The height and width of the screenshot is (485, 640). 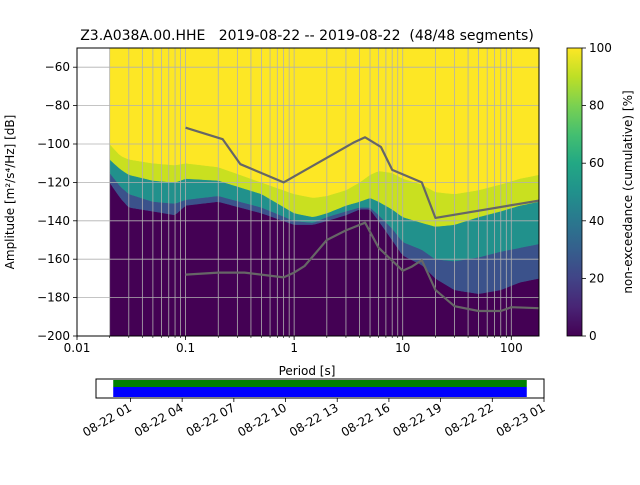 I want to click on timeline-tick-label: 08-22 19, so click(x=417, y=419).